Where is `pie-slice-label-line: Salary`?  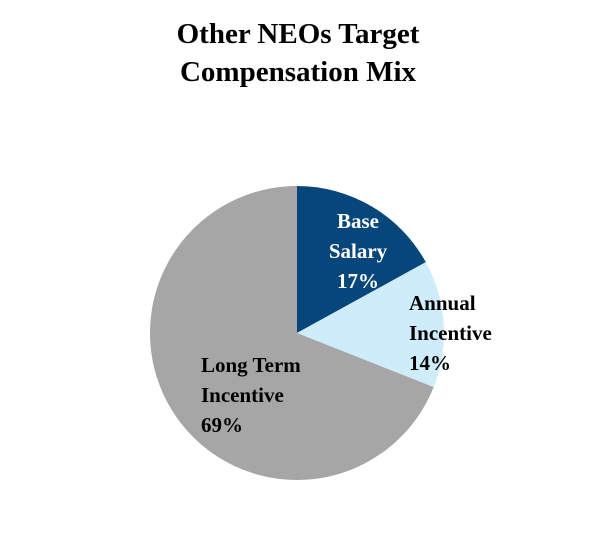 pie-slice-label-line: Salary is located at coordinates (358, 251).